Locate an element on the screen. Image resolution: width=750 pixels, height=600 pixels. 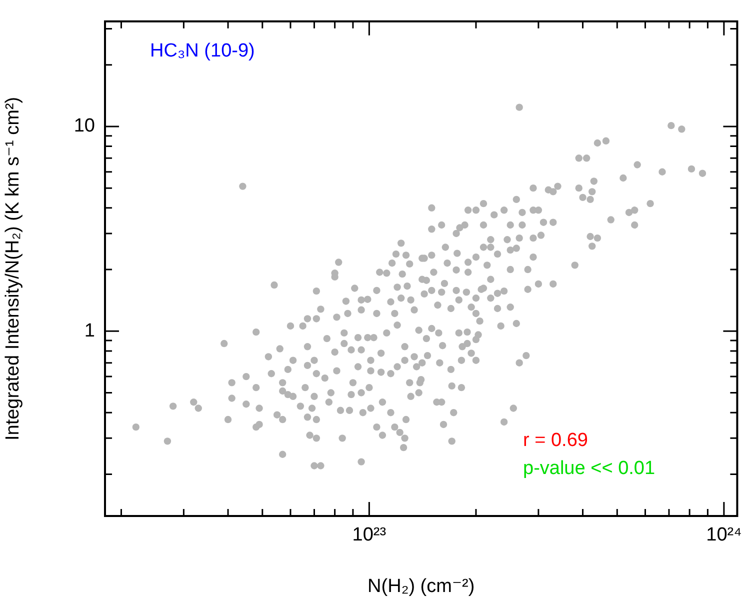
y-tick-label: 1 is located at coordinates (89, 331).